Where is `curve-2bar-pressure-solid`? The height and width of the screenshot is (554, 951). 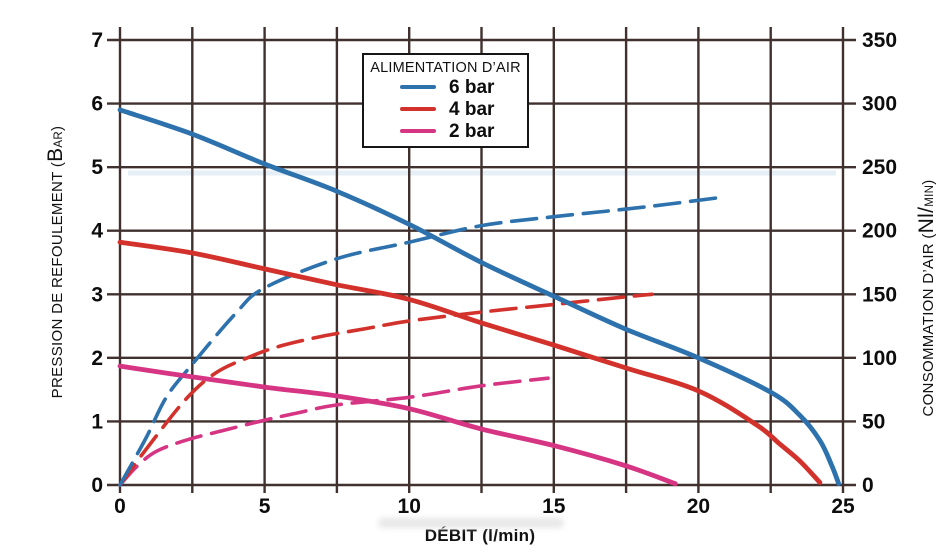
curve-2bar-pressure-solid is located at coordinates (397, 425).